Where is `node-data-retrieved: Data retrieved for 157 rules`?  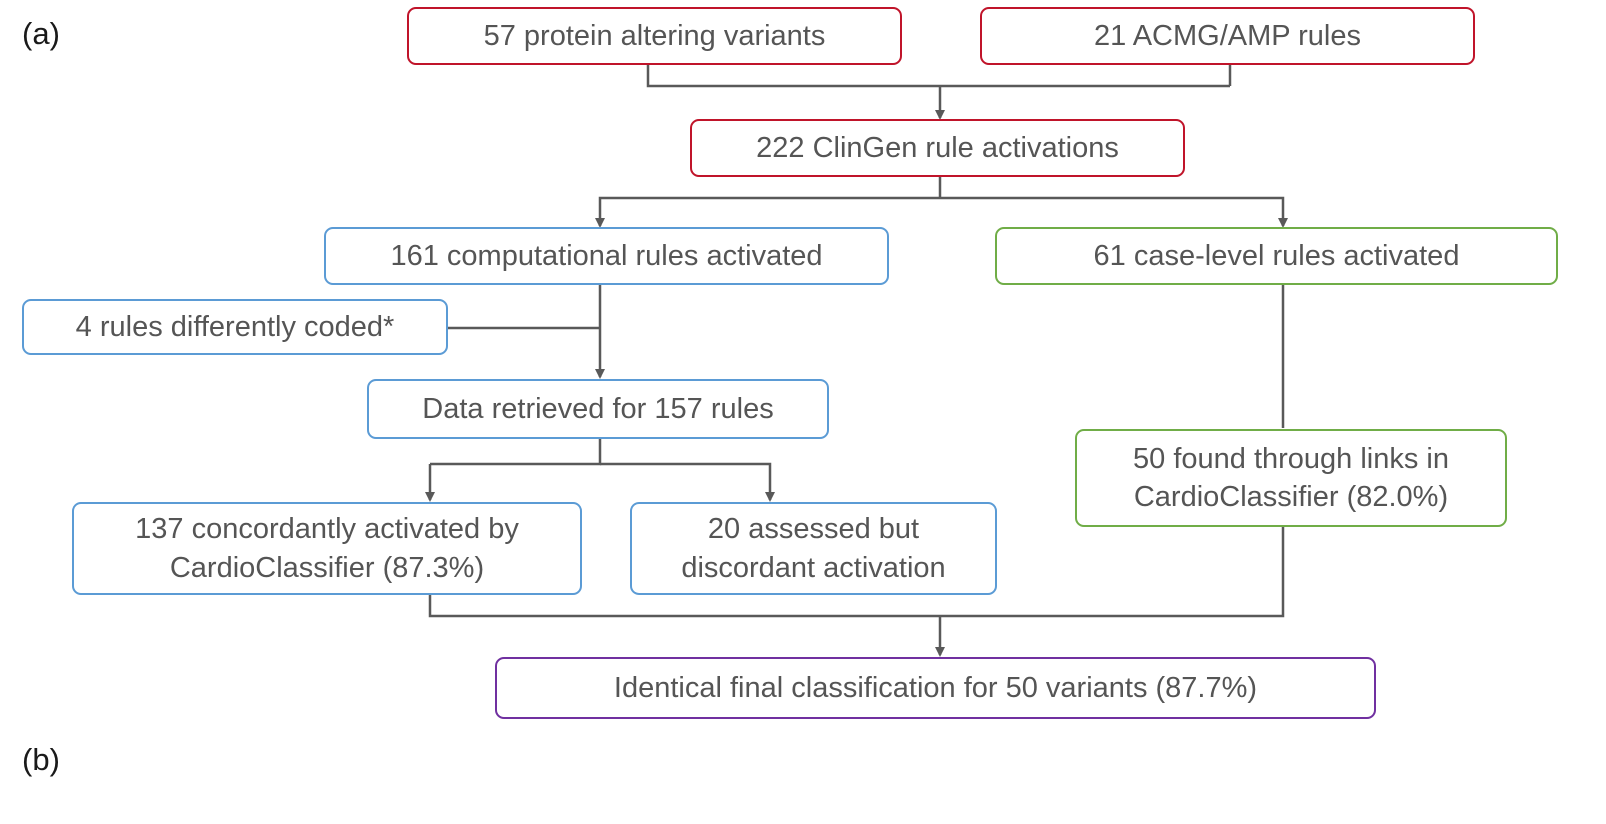
node-data-retrieved: Data retrieved for 157 rules is located at coordinates (598, 409).